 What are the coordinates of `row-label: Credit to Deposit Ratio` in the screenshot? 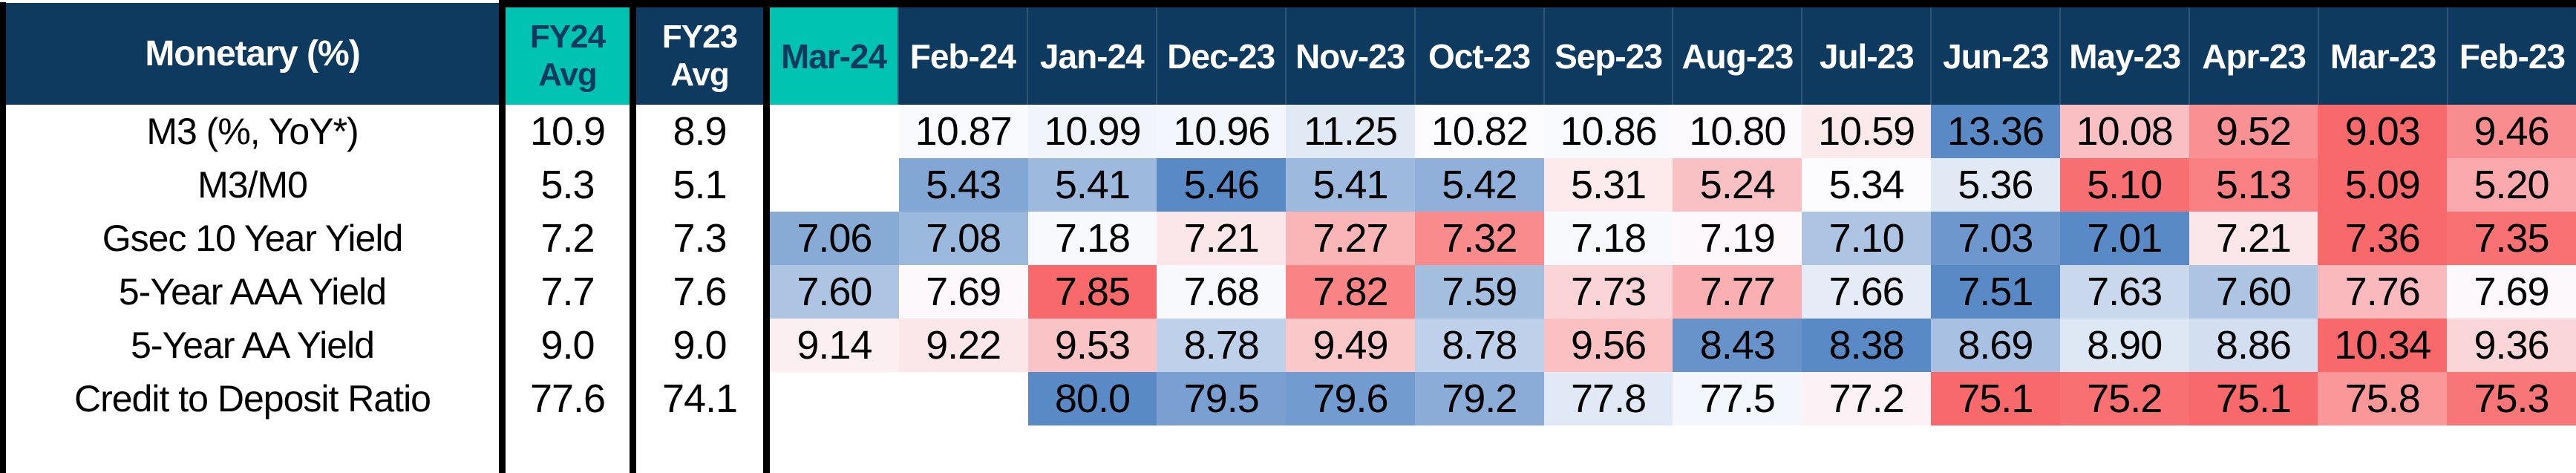 It's located at (252, 398).